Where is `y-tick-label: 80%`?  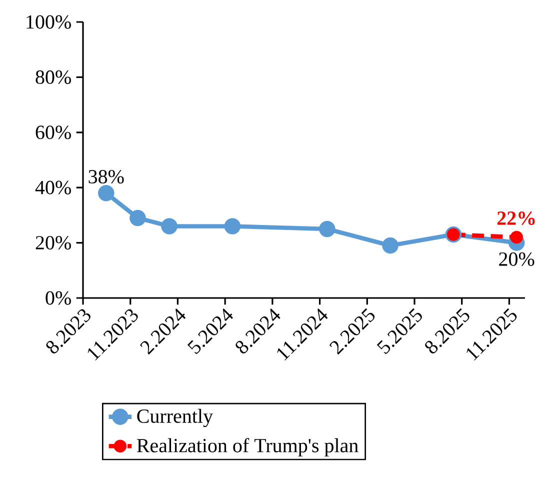
y-tick-label: 80% is located at coordinates (53, 77).